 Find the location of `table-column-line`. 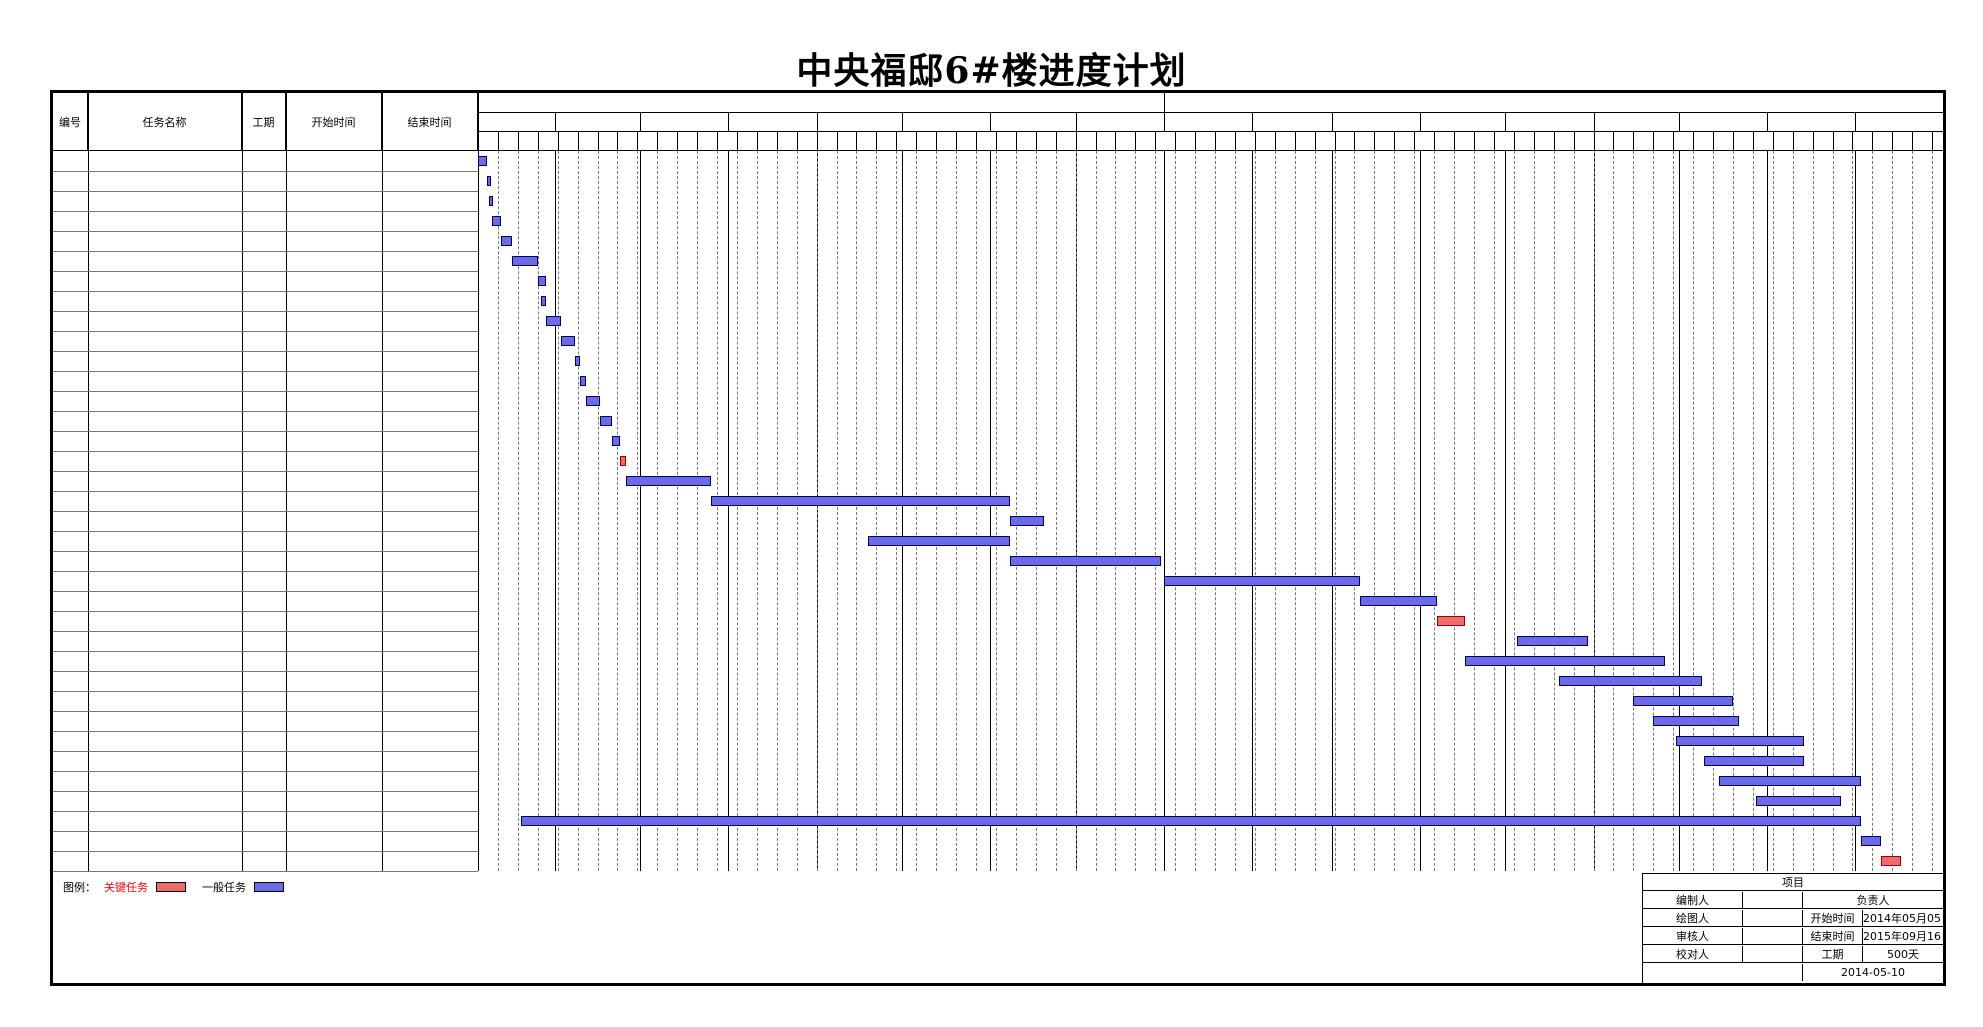

table-column-line is located at coordinates (382, 482).